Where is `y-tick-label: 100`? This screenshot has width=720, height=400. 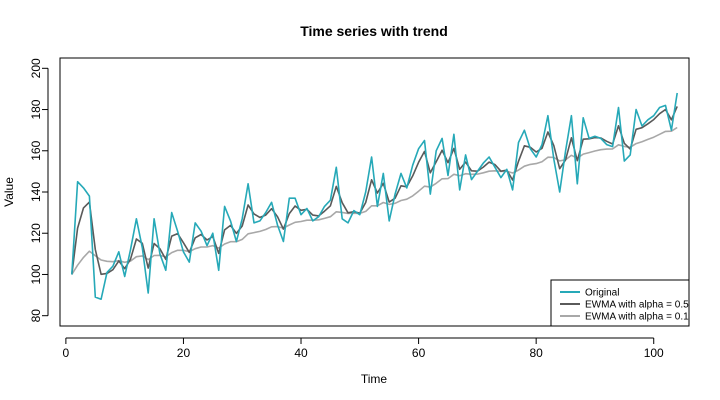
y-tick-label: 100 is located at coordinates (36, 274).